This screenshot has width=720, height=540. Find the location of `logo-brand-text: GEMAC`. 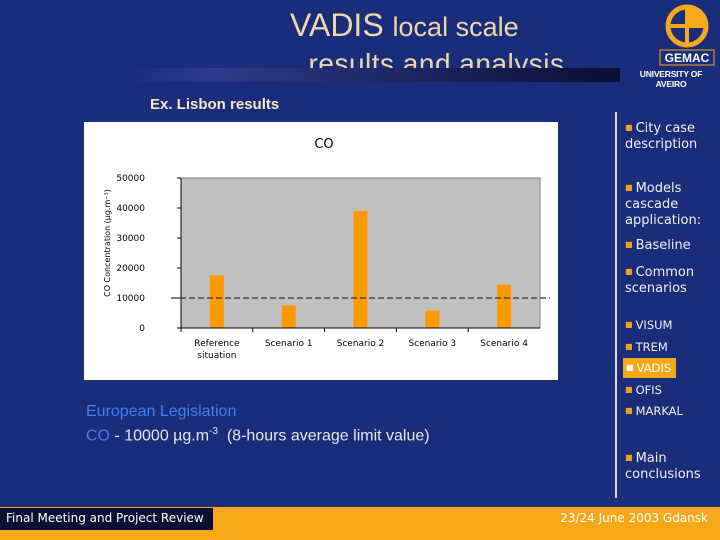

logo-brand-text: GEMAC is located at coordinates (687, 58).